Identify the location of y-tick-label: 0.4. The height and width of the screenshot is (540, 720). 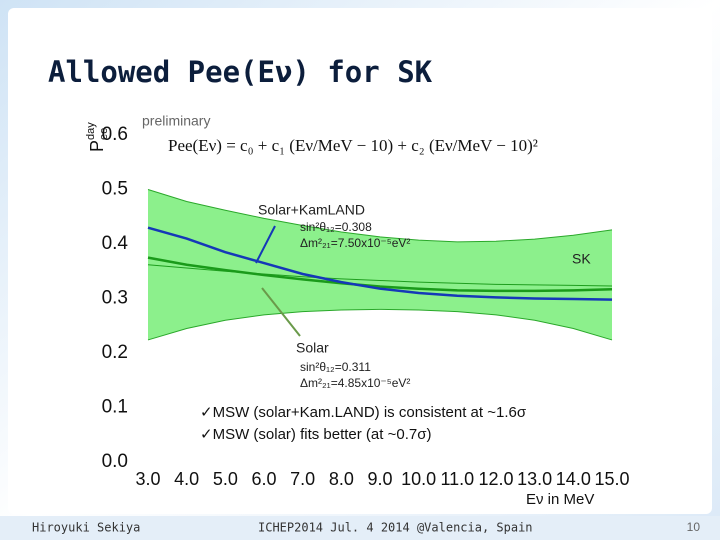
(115, 243).